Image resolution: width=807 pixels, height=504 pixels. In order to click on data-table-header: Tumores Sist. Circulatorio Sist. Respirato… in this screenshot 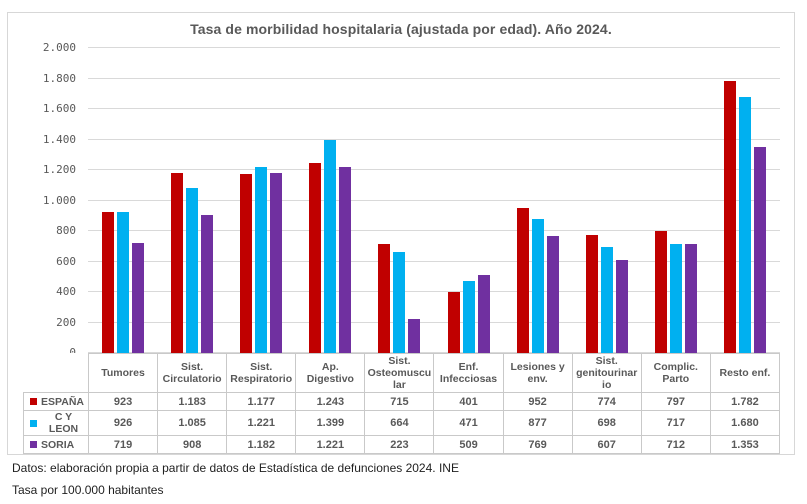, I will do `click(402, 373)`.